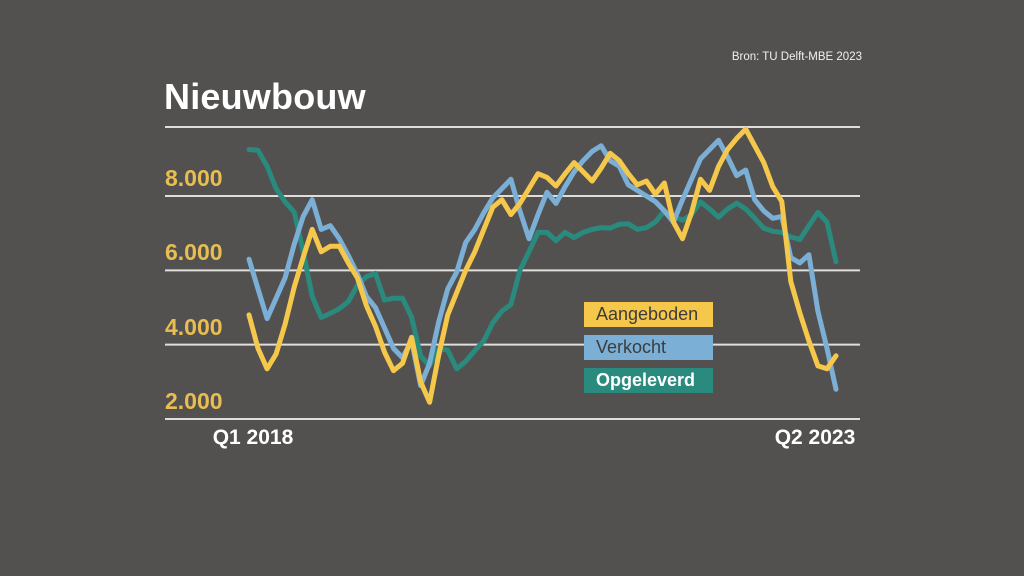 The width and height of the screenshot is (1024, 576). Describe the element at coordinates (194, 327) in the screenshot. I see `y-axis-tick-4000: 4.000` at that location.